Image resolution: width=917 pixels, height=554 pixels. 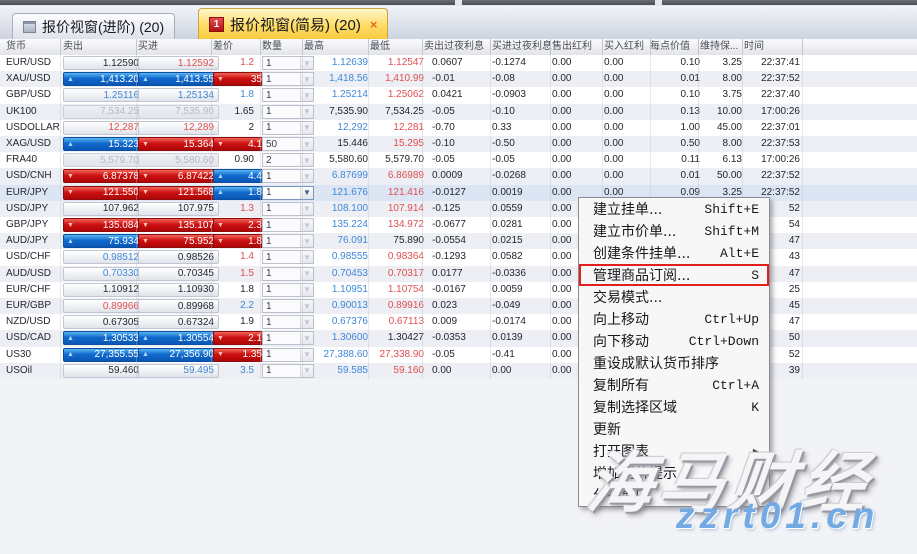 What do you see at coordinates (178, 208) in the screenshot?
I see `buy-price-cell: 107.975` at bounding box center [178, 208].